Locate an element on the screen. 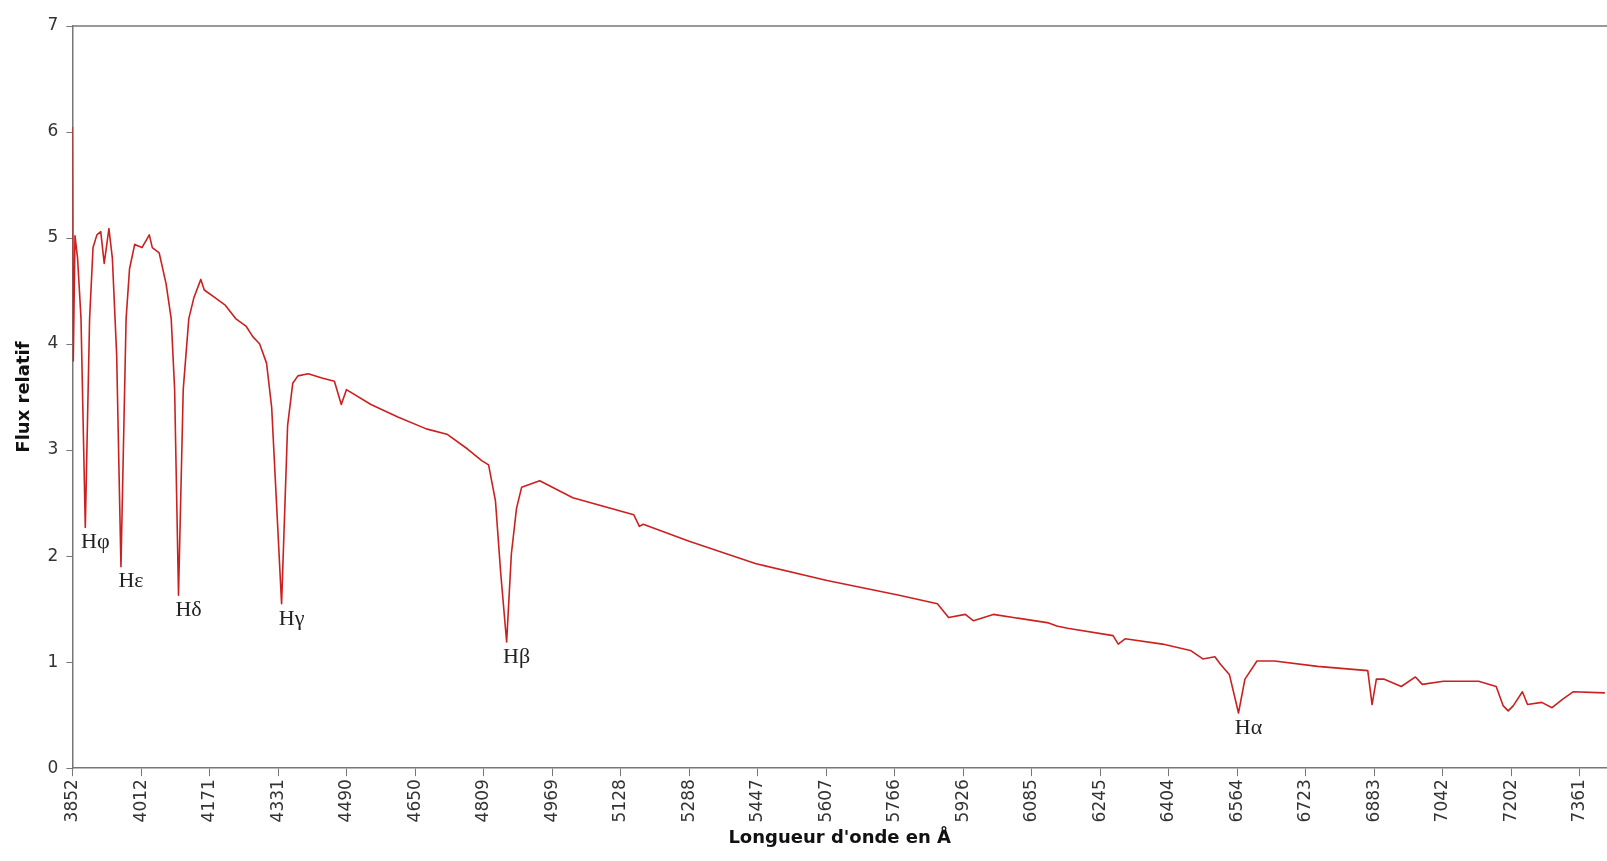 This screenshot has width=1607, height=861. x-tick-label: 5926 is located at coordinates (961, 801).